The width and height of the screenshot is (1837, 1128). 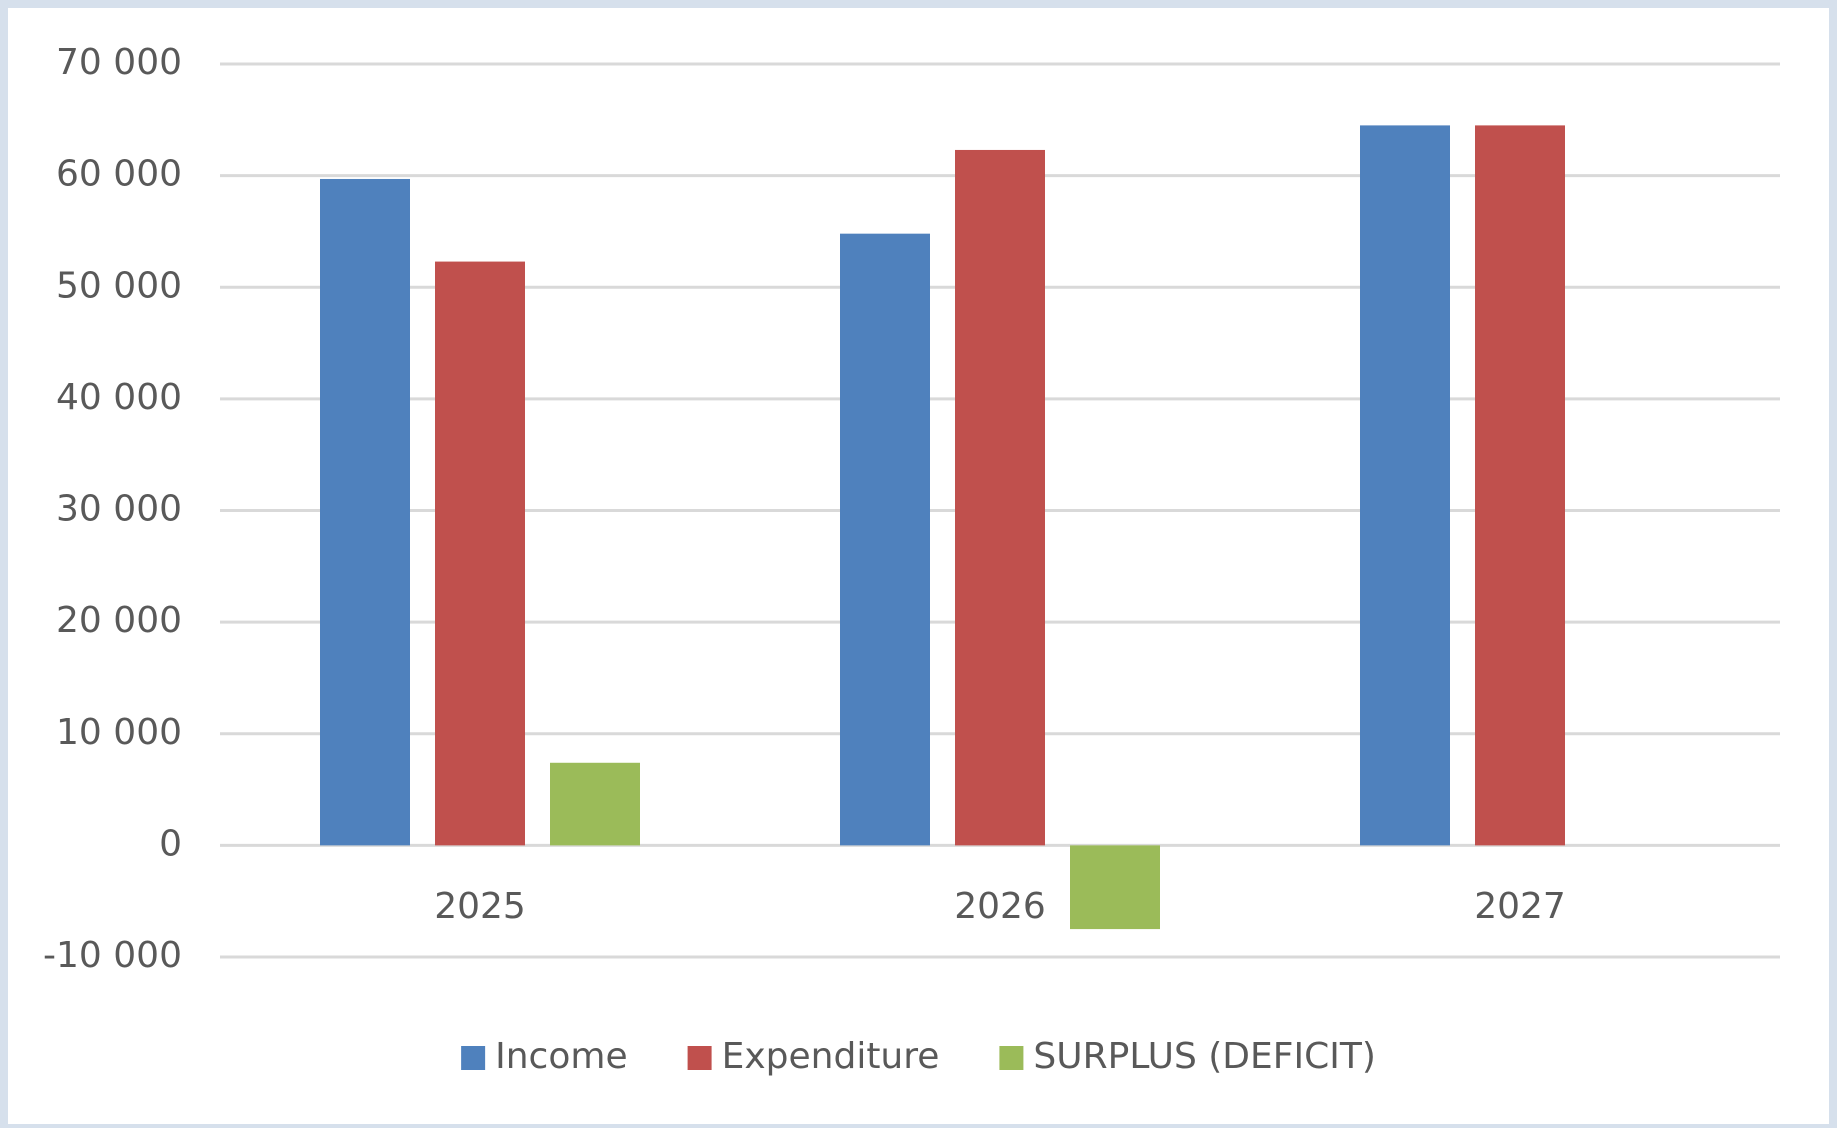 What do you see at coordinates (119, 174) in the screenshot?
I see `y-tick-label: 60 000` at bounding box center [119, 174].